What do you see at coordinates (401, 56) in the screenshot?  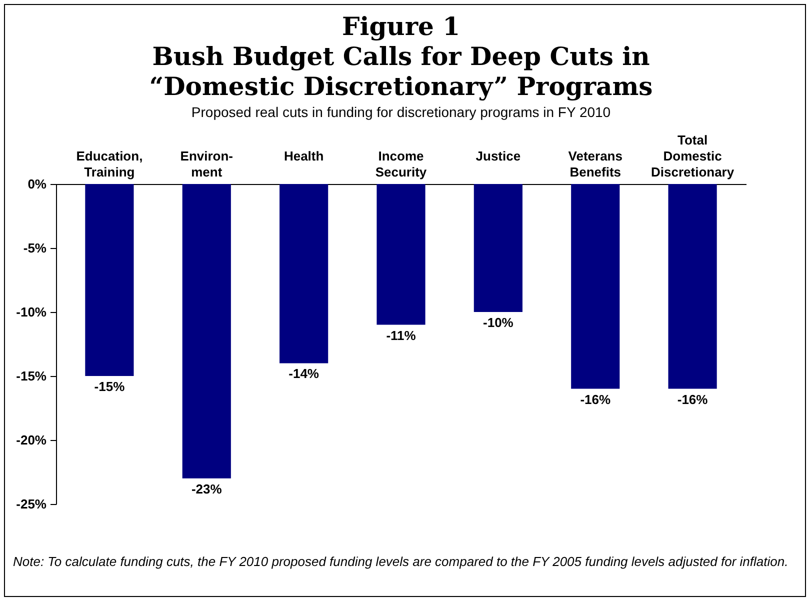 I see `chart-title: Figure 1 Bush Budget Calls for Deep Cuts in “Domestic Discretionary” Programs` at bounding box center [401, 56].